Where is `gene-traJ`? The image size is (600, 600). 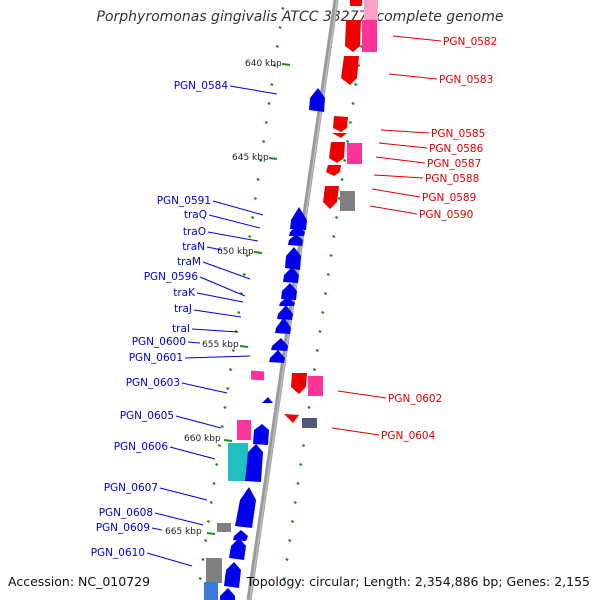
gene-traJ is located at coordinates (285, 312).